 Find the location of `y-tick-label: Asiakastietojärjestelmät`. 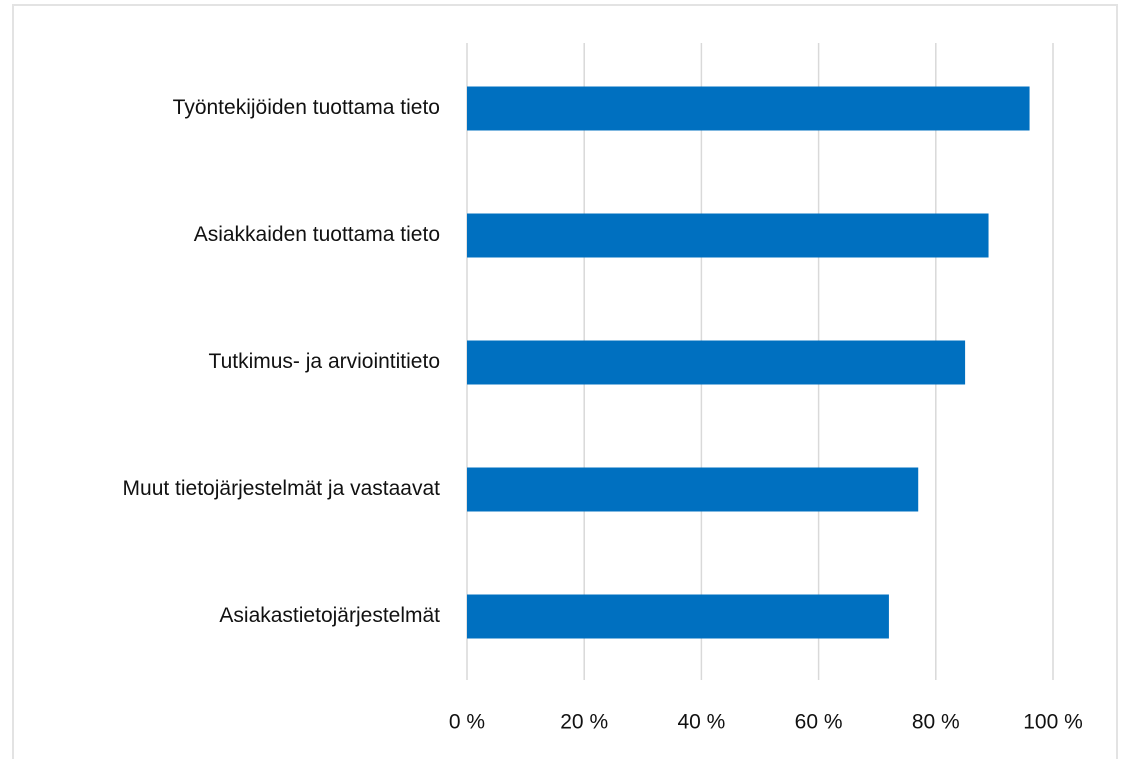

y-tick-label: Asiakastietojärjestelmät is located at coordinates (329, 615).